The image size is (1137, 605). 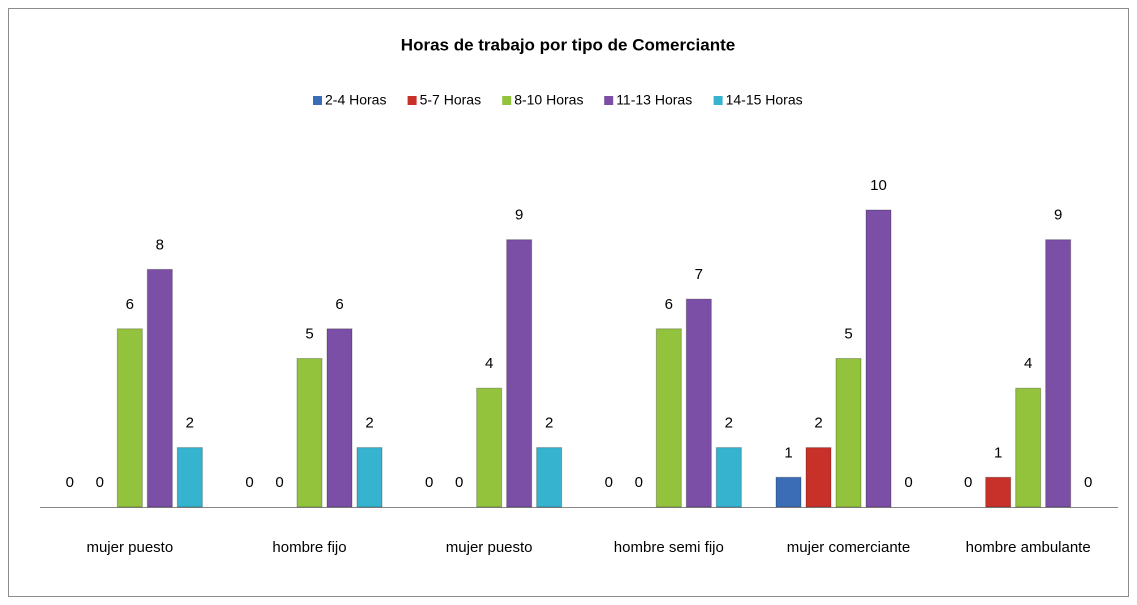 I want to click on x-tick-label: mujer comerciante, so click(x=848, y=547).